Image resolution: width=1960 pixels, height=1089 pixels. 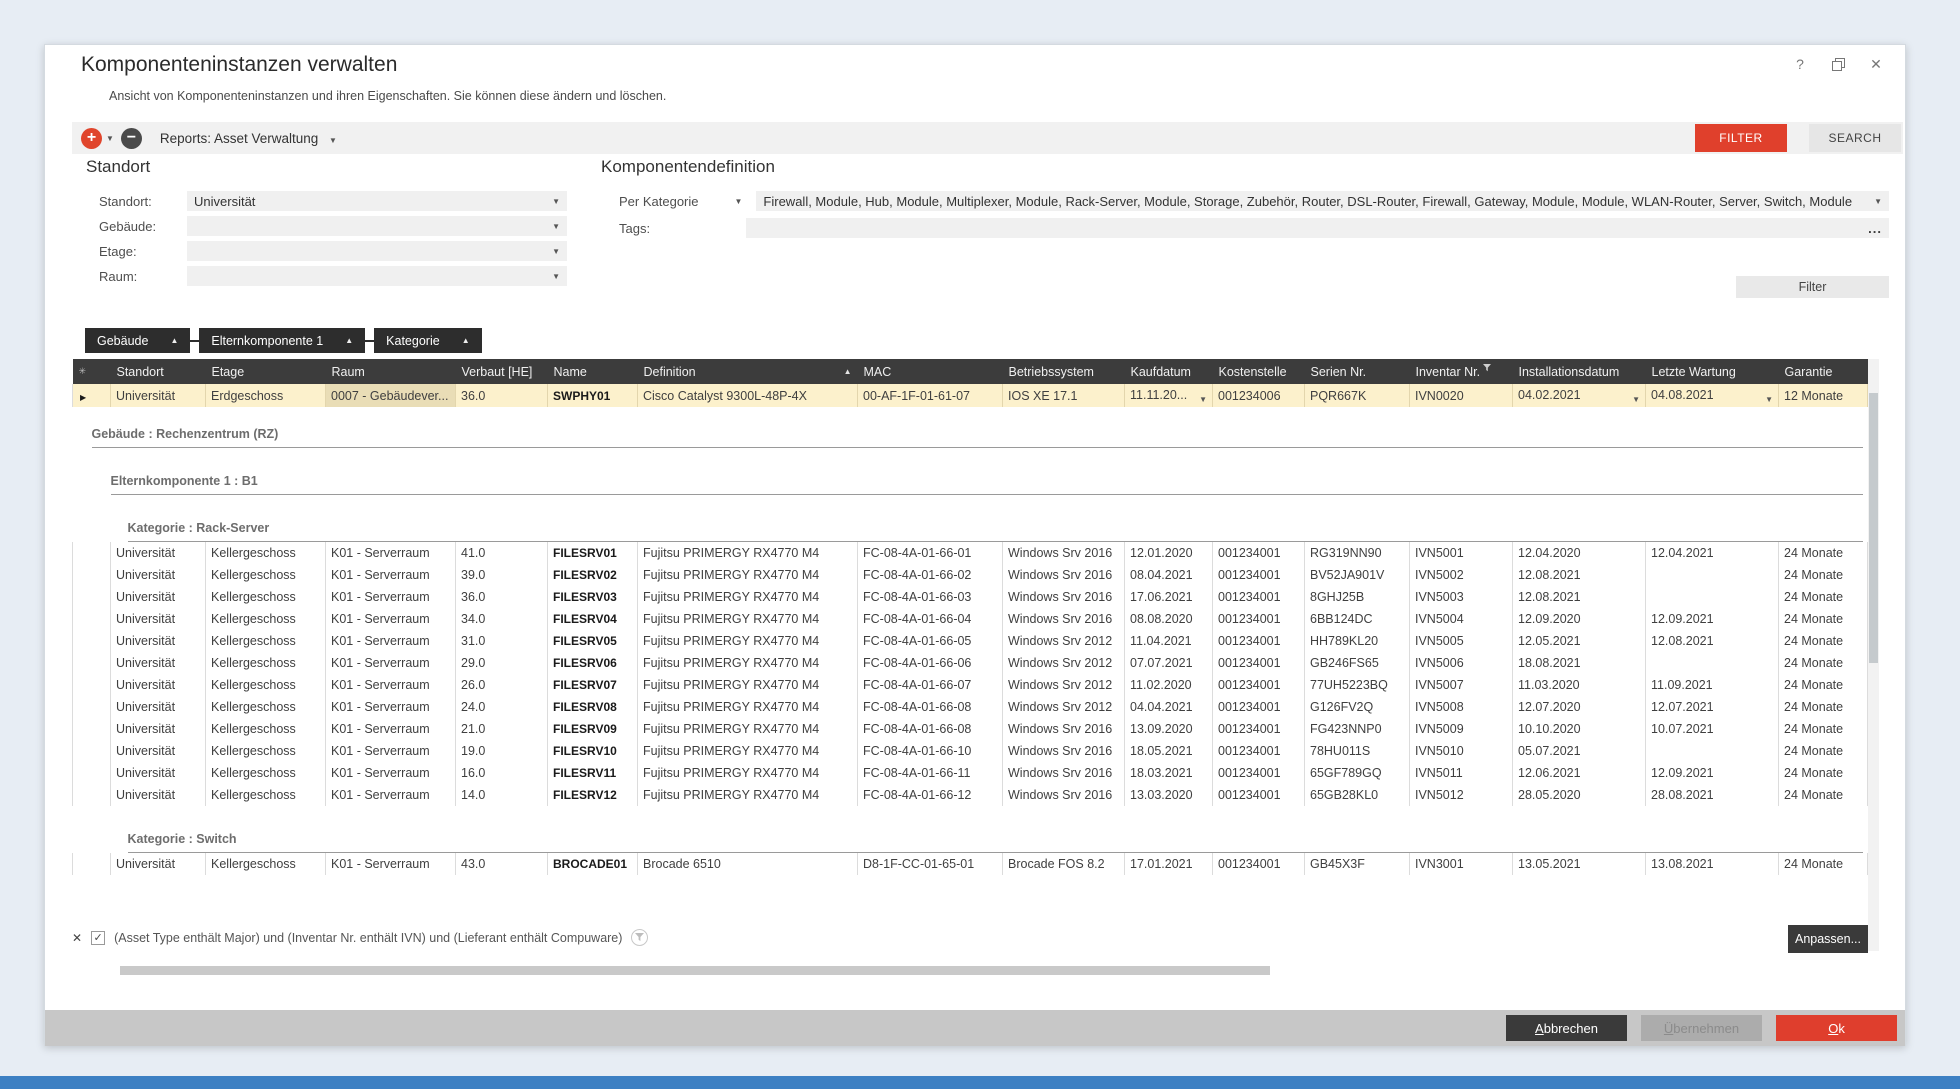 What do you see at coordinates (1712, 553) in the screenshot?
I see `cell: 12.04.2021` at bounding box center [1712, 553].